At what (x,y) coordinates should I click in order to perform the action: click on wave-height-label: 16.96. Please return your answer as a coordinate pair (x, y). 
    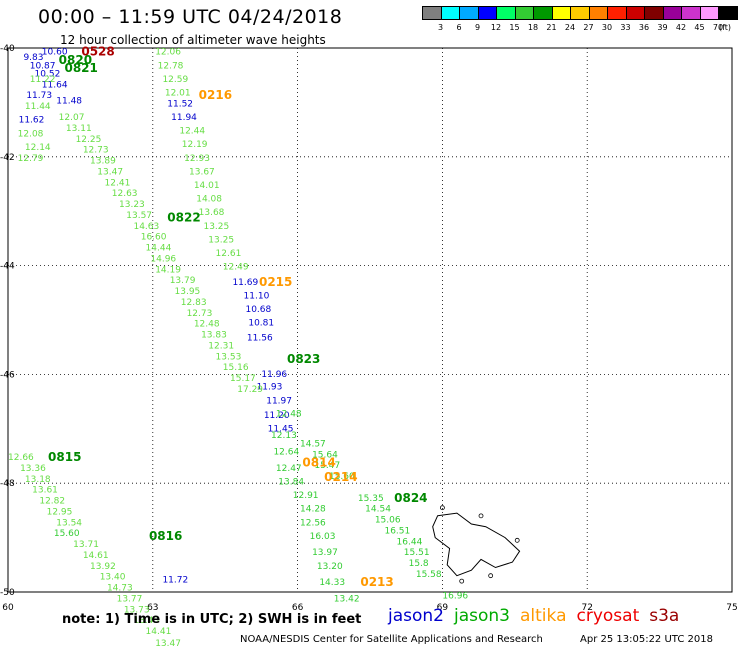
    Looking at the image, I should click on (455, 597).